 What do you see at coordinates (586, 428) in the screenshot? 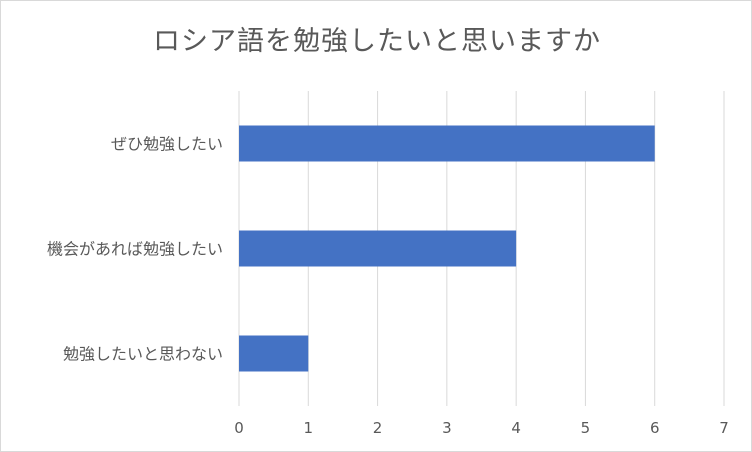
I see `x-tick-label: 5` at bounding box center [586, 428].